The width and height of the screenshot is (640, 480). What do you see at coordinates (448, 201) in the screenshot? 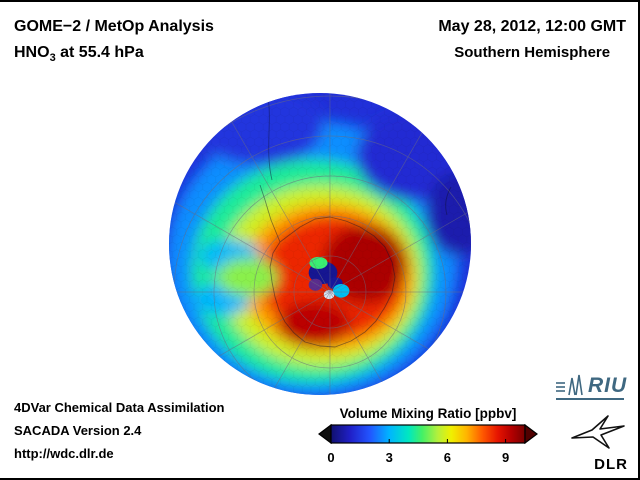
I see `edge-coastline` at bounding box center [448, 201].